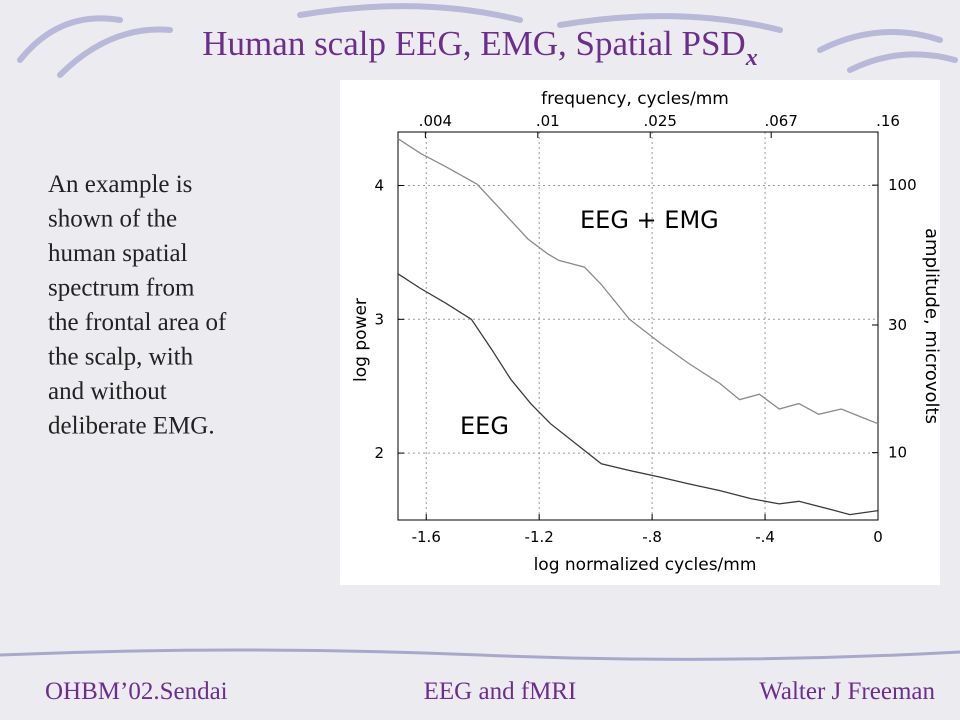  Describe the element at coordinates (484, 426) in the screenshot. I see `annotation: EEG` at that location.